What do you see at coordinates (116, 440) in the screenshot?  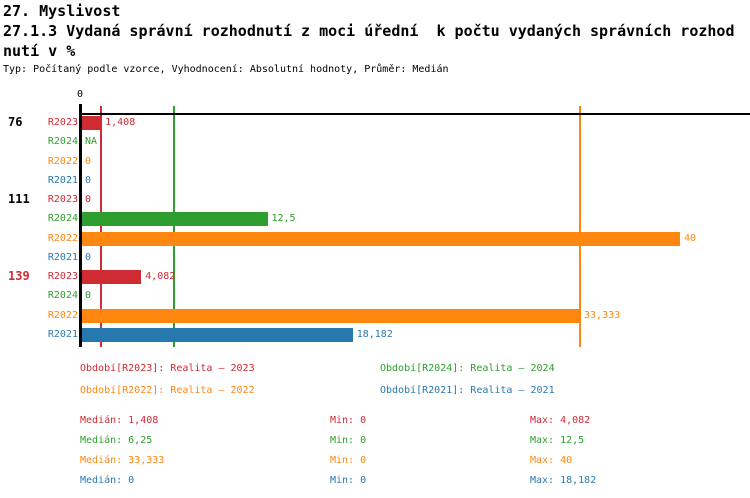 I see `stat-median-r2024: Medián: 6,25` at bounding box center [116, 440].